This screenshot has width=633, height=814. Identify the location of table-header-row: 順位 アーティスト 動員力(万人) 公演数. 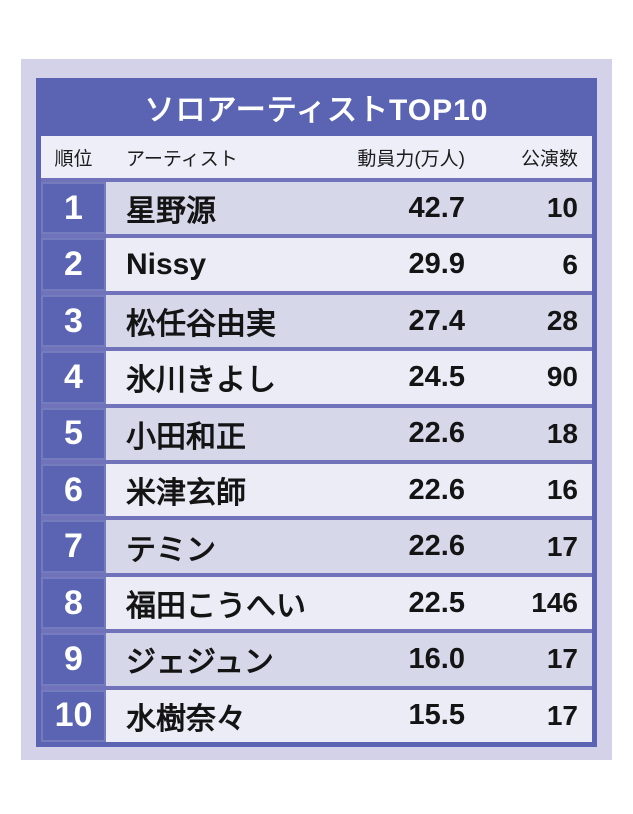
(316, 157).